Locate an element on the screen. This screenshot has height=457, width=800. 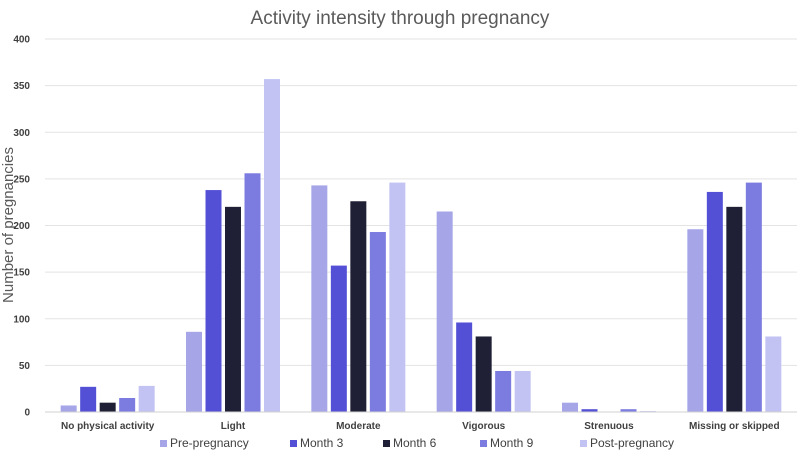
legend-label: Month 6 is located at coordinates (415, 443).